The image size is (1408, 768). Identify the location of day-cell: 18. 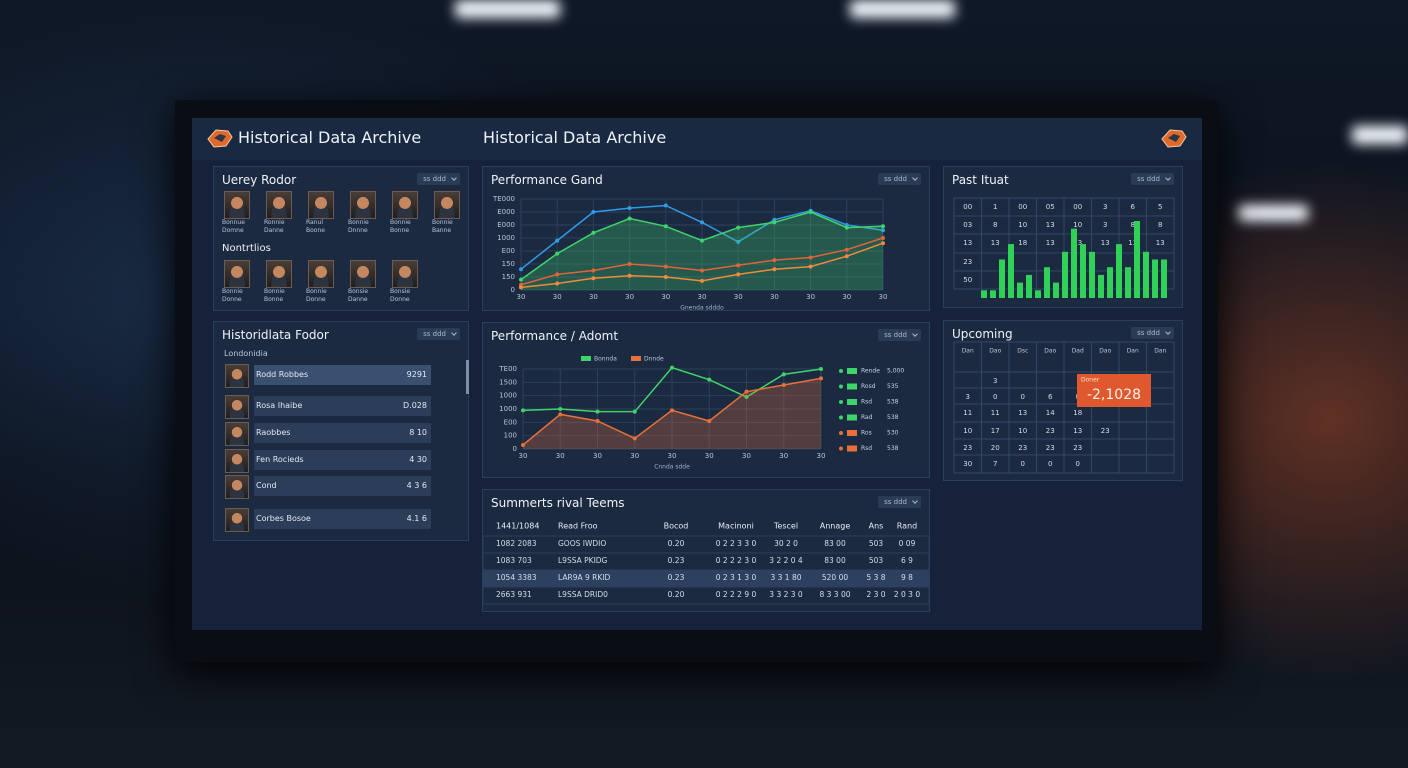
(1077, 413).